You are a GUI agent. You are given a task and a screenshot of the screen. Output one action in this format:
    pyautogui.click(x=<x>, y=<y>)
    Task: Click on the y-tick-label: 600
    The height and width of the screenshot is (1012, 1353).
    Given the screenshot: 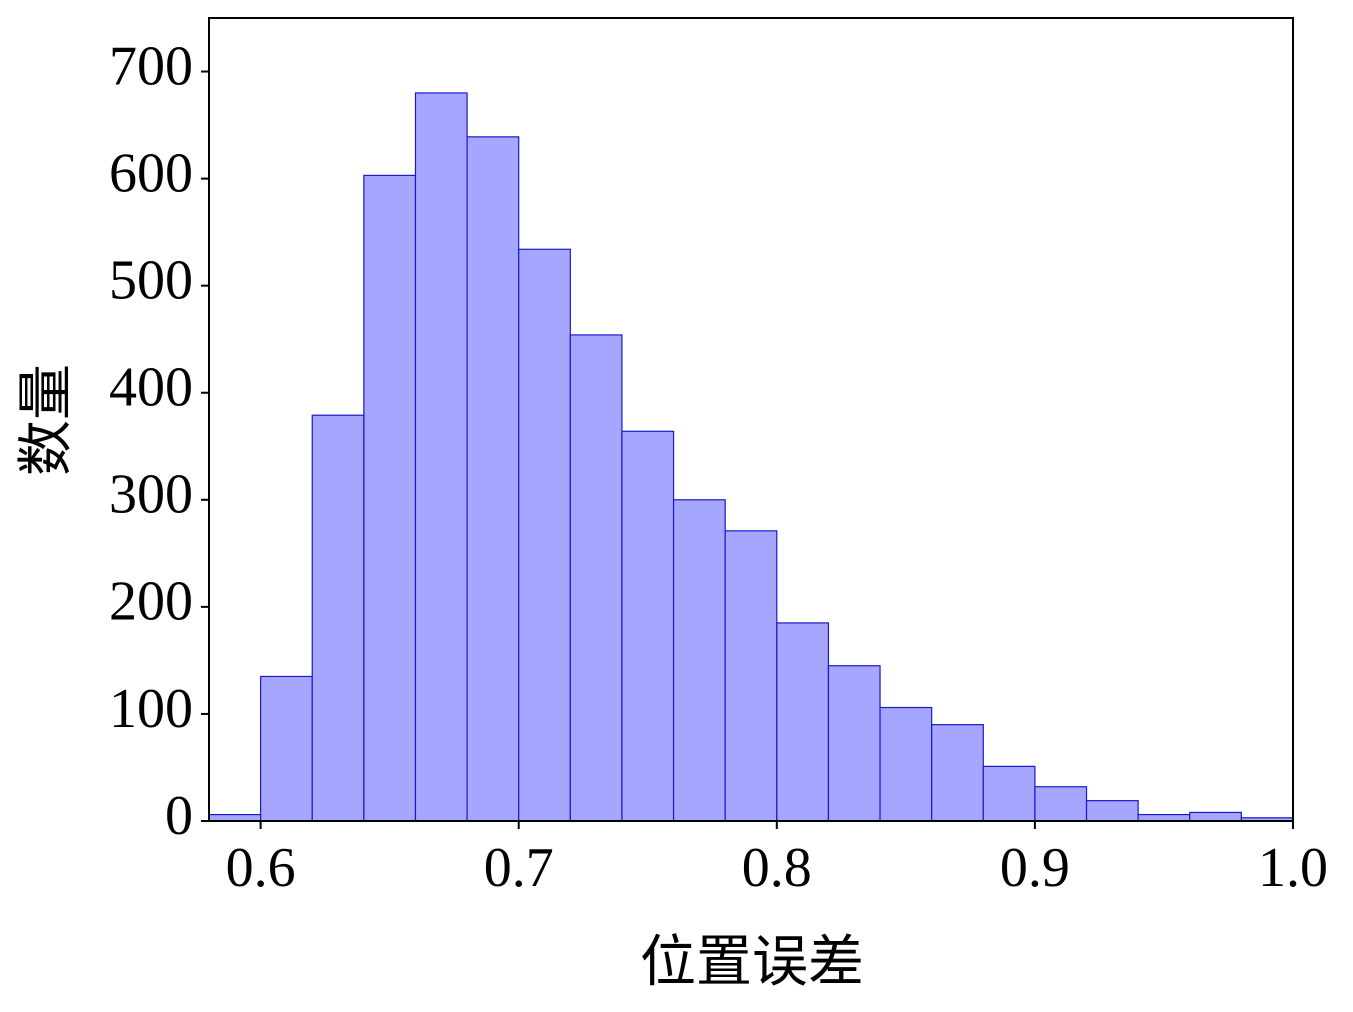 What is the action you would take?
    pyautogui.click(x=151, y=173)
    